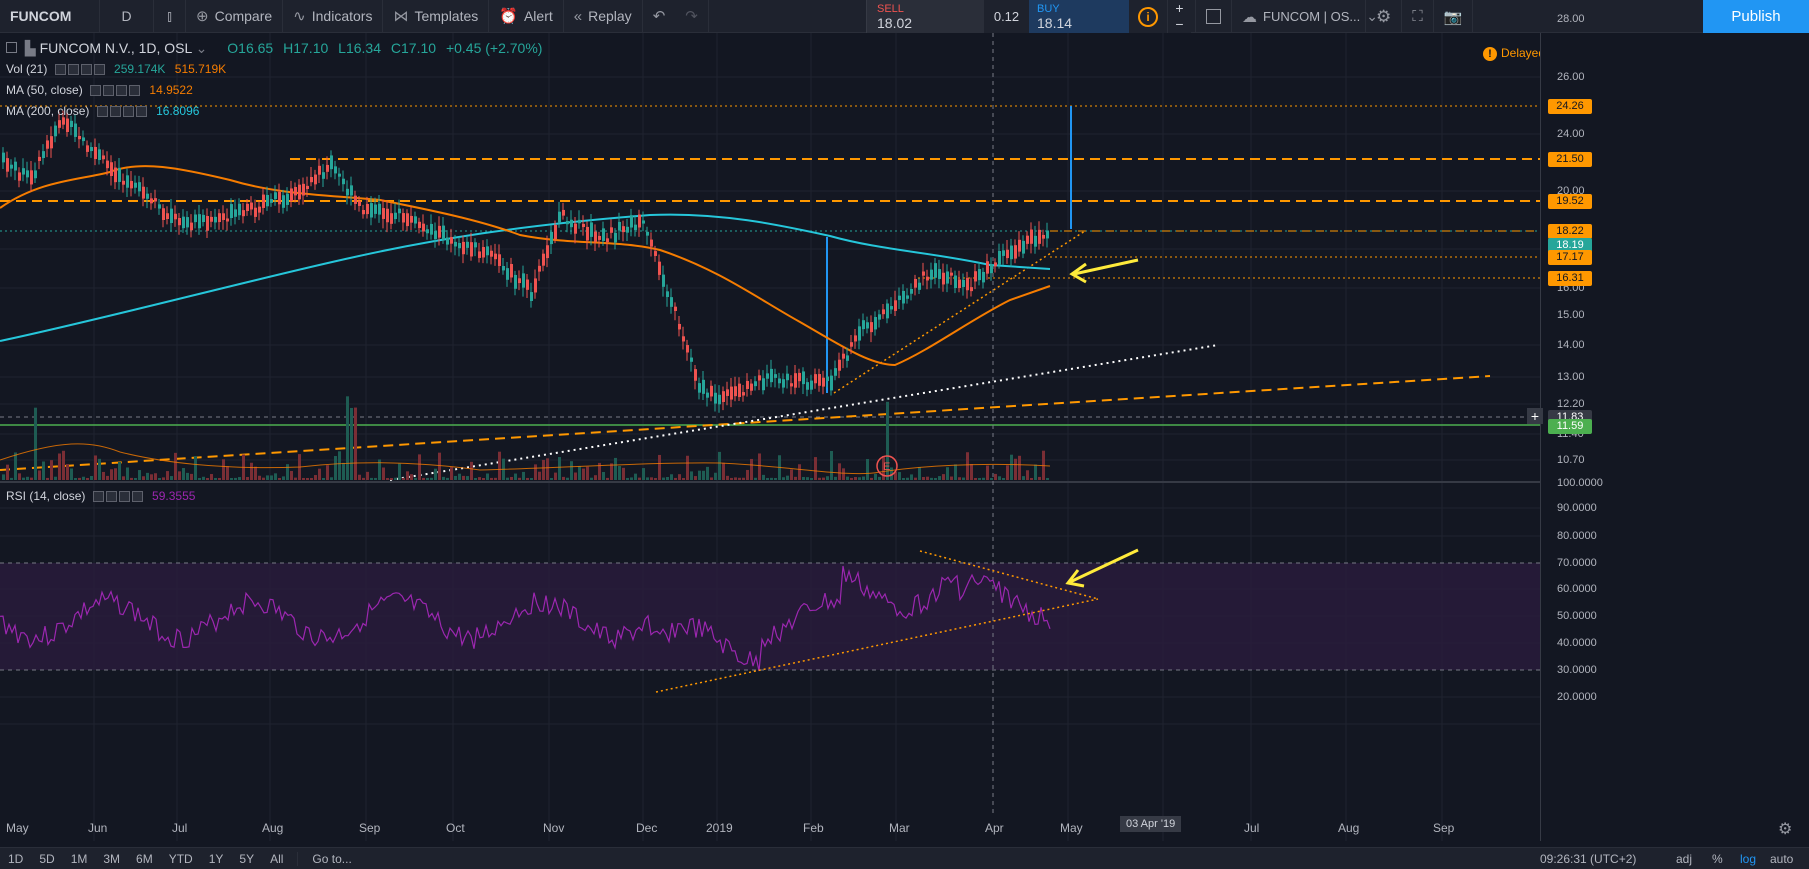  Describe the element at coordinates (112, 858) in the screenshot. I see `range-3m: 3M` at that location.